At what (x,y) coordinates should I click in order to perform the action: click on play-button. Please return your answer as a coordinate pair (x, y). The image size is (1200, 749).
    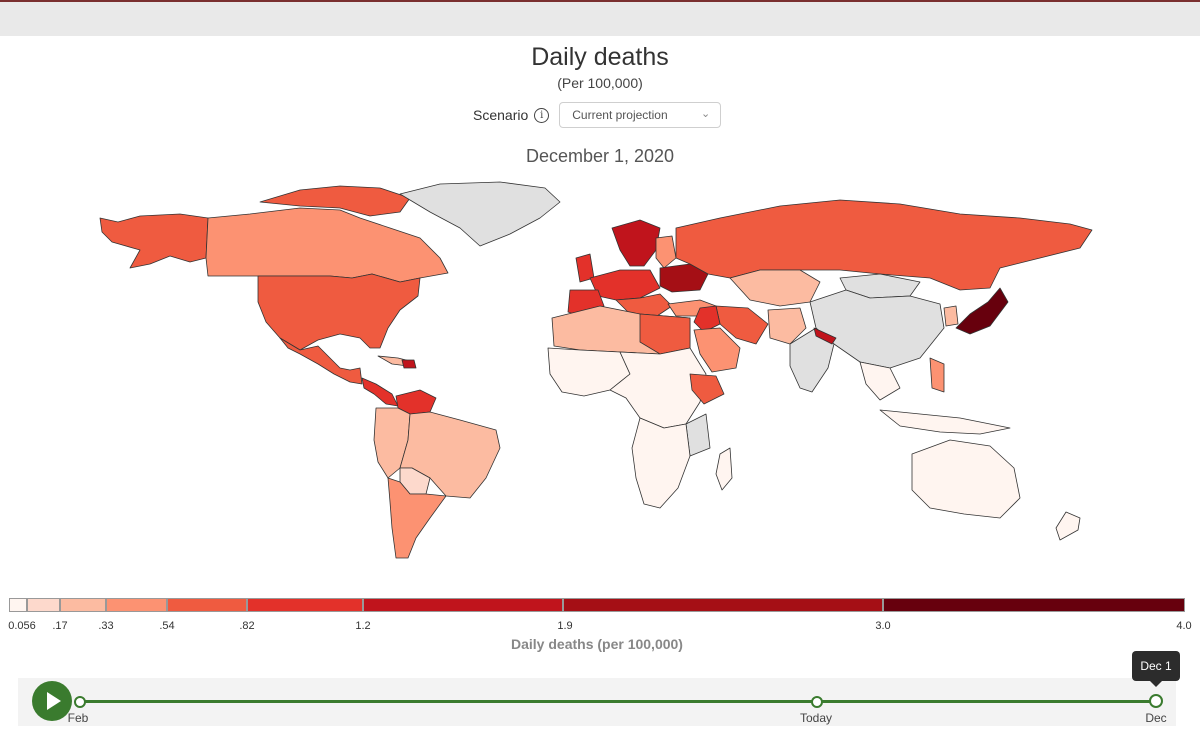
    Looking at the image, I should click on (52, 701).